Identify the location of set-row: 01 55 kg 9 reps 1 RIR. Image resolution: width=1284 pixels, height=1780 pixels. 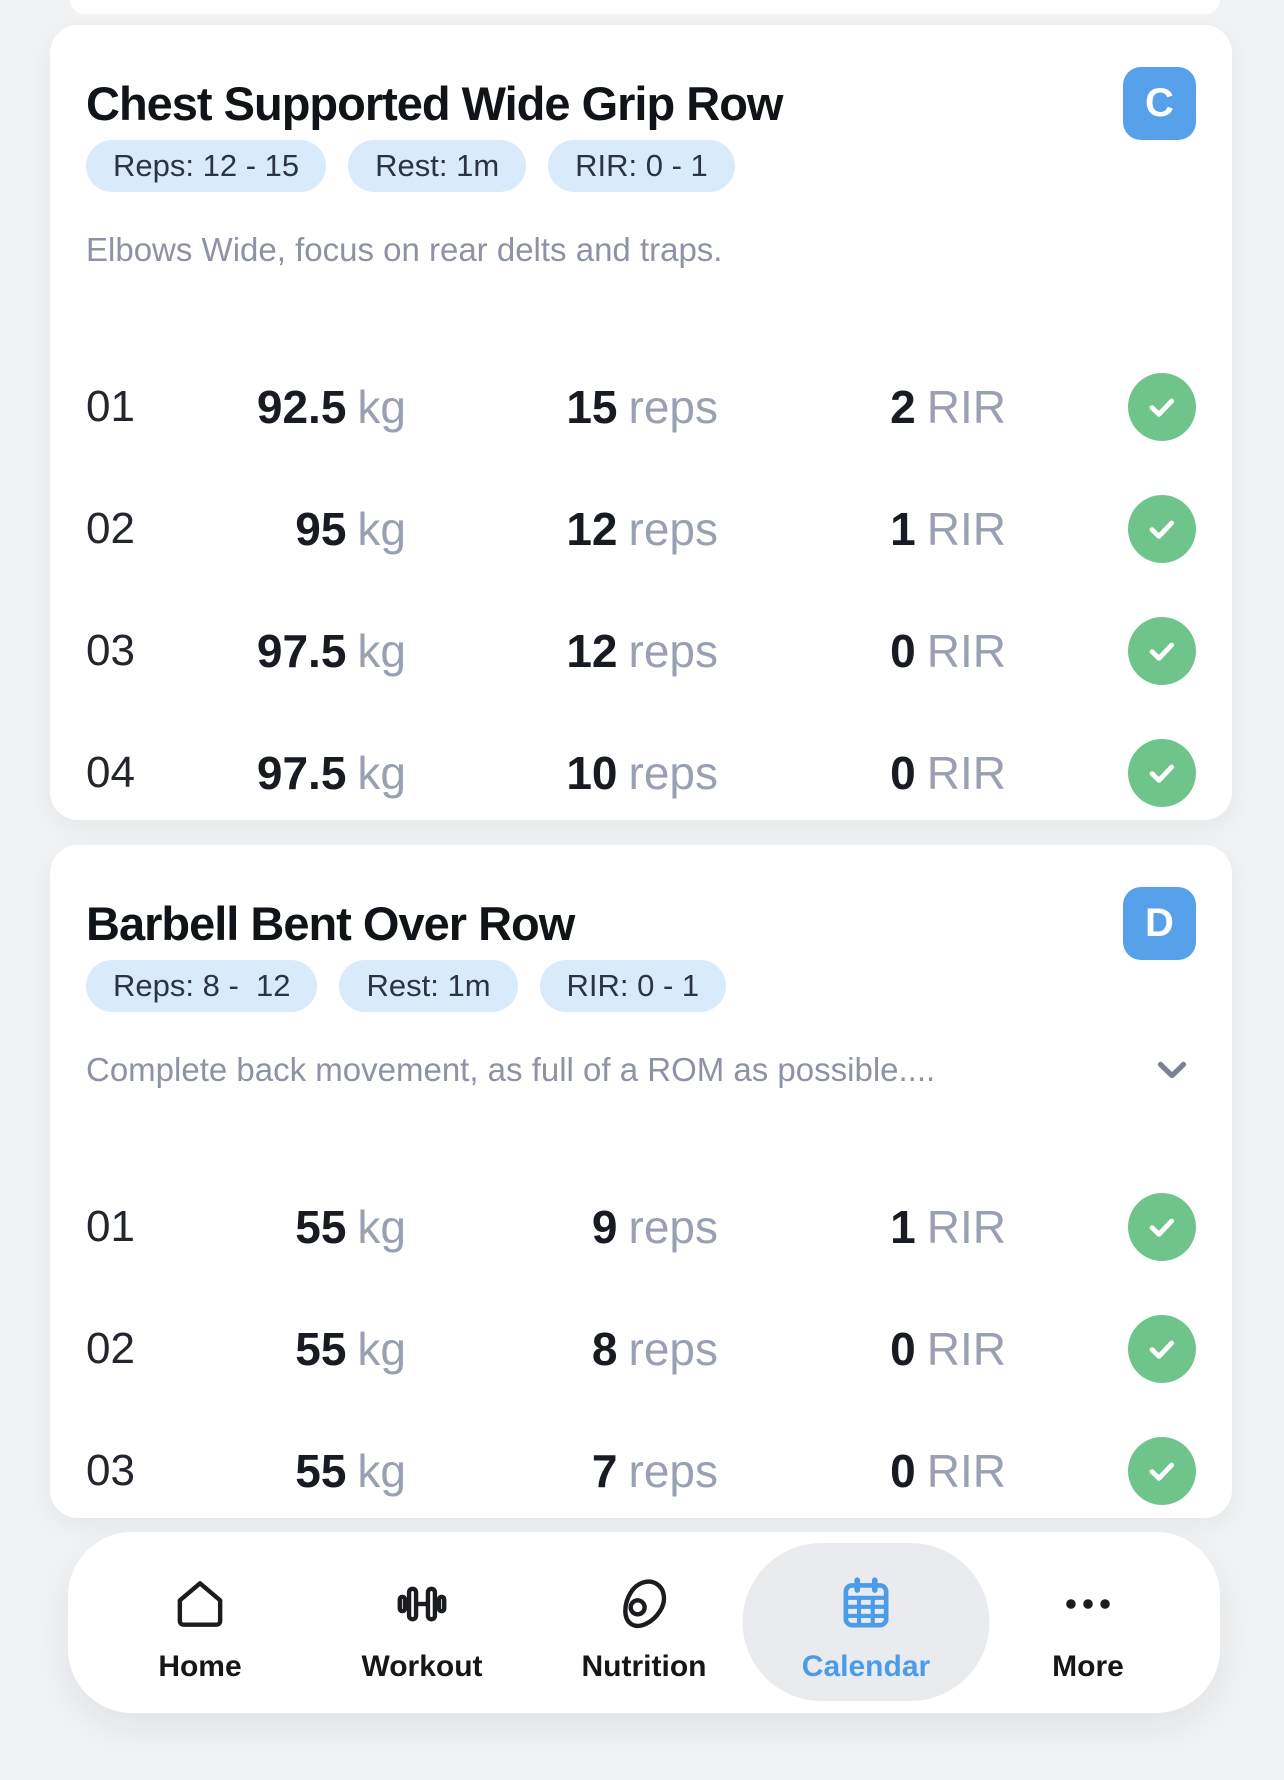
(641, 1227).